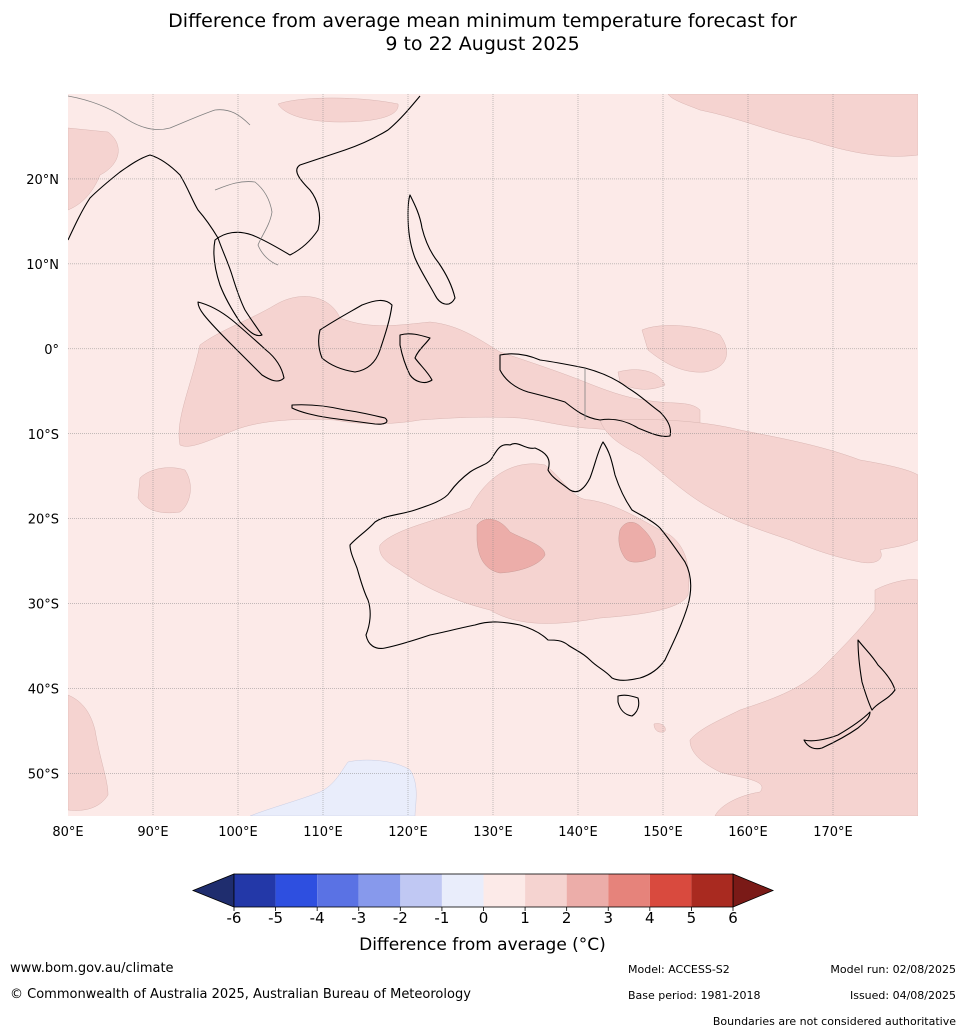 This screenshot has height=1035, width=965. What do you see at coordinates (93, 169) in the screenshot?
I see `anomaly-band-indian-ocean-north` at bounding box center [93, 169].